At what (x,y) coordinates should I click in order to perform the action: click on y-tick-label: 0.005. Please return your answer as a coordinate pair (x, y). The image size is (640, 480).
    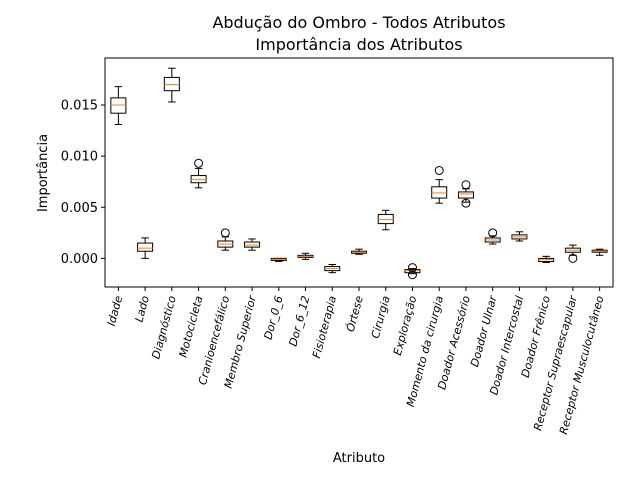
    Looking at the image, I should click on (79, 208).